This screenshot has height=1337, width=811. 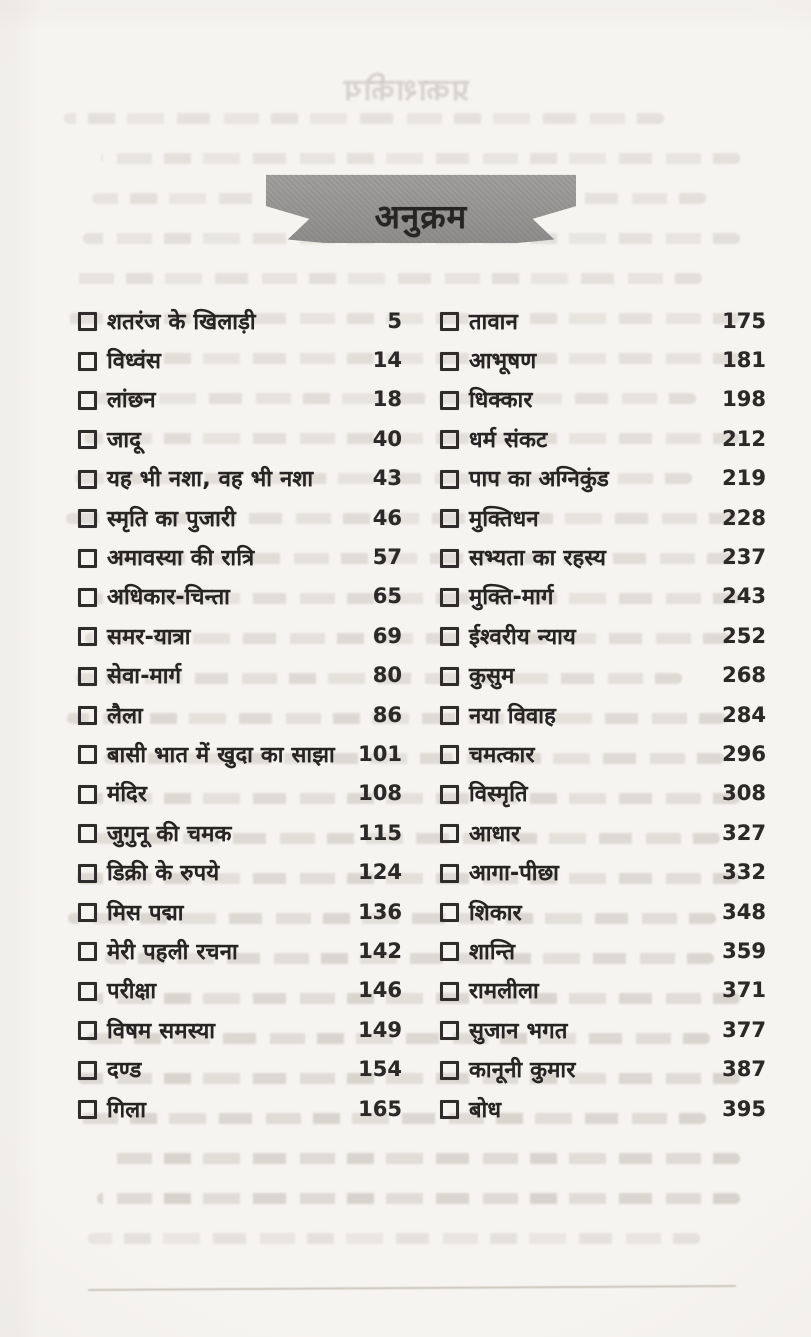 I want to click on page-number: 332, so click(x=744, y=872).